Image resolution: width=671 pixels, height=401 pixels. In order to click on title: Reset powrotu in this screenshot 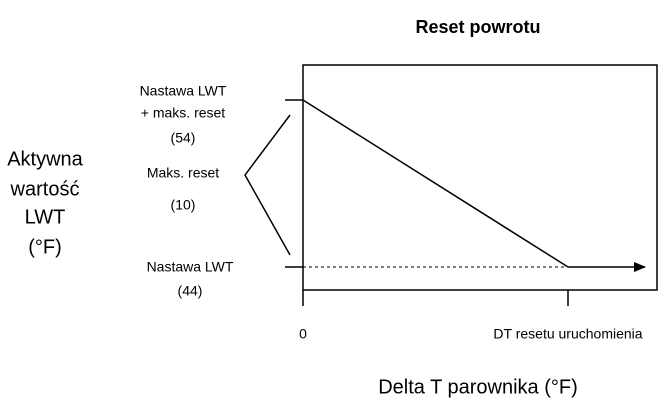, I will do `click(477, 27)`.